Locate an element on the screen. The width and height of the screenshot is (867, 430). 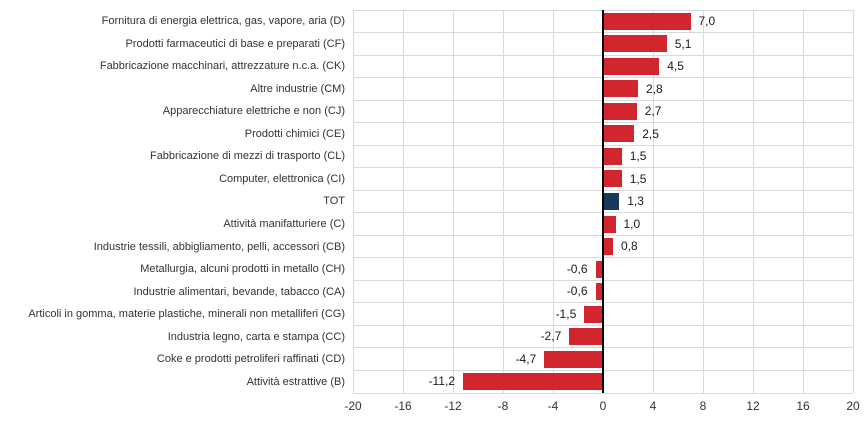
x-tick-label: 8 is located at coordinates (703, 406).